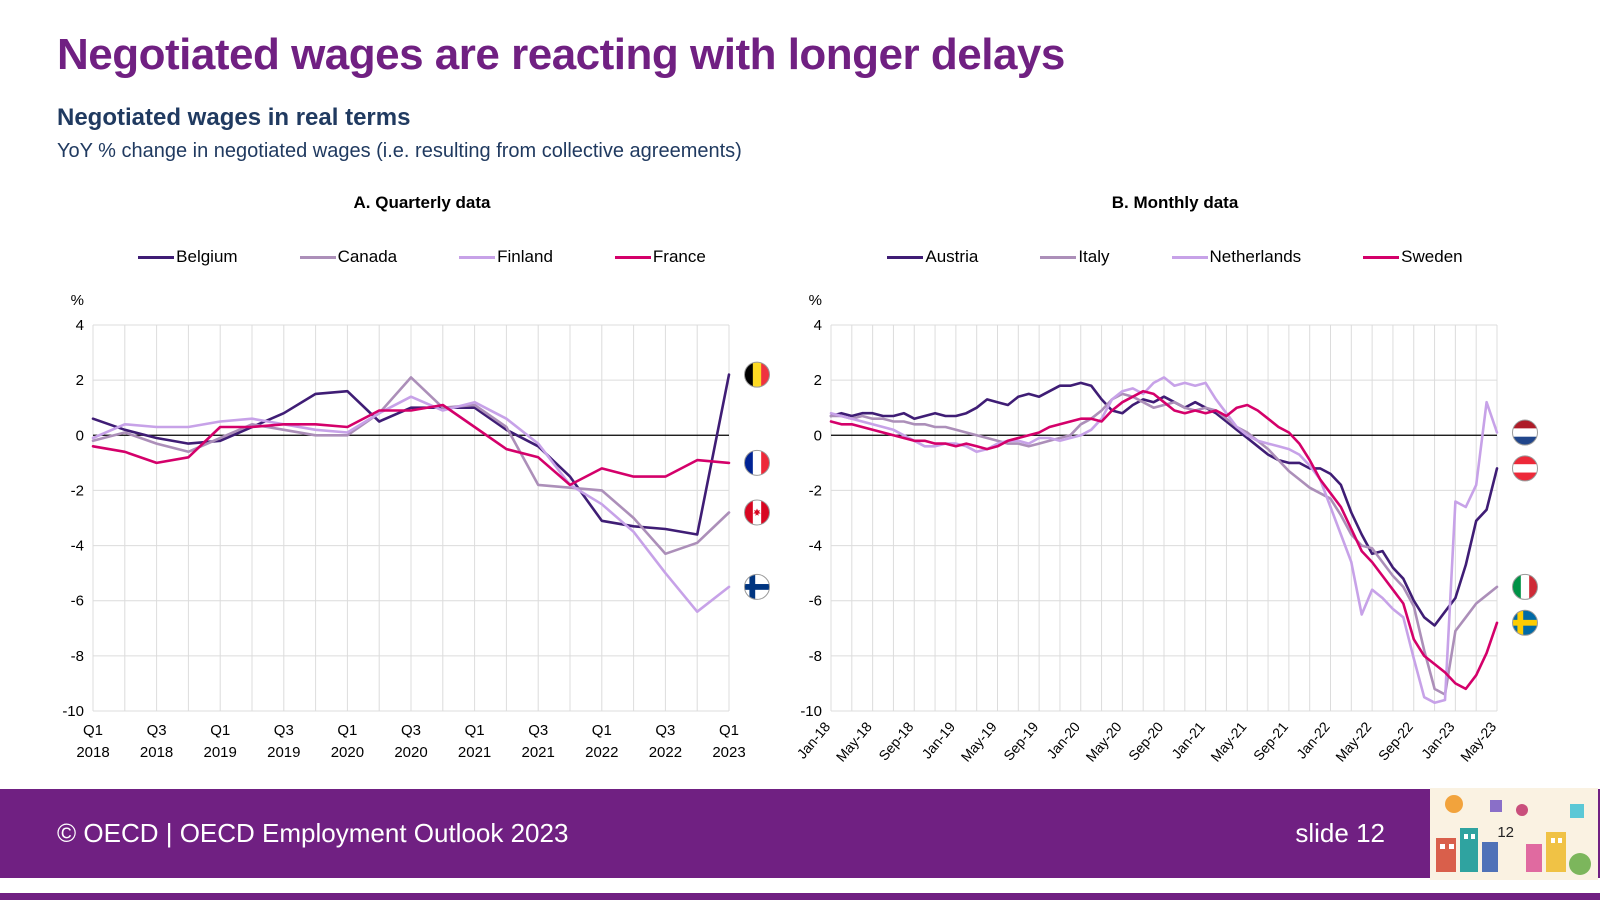 This screenshot has width=1600, height=900. I want to click on quarterly-chart-legend: Belgium Canada Finland France, so click(422, 257).